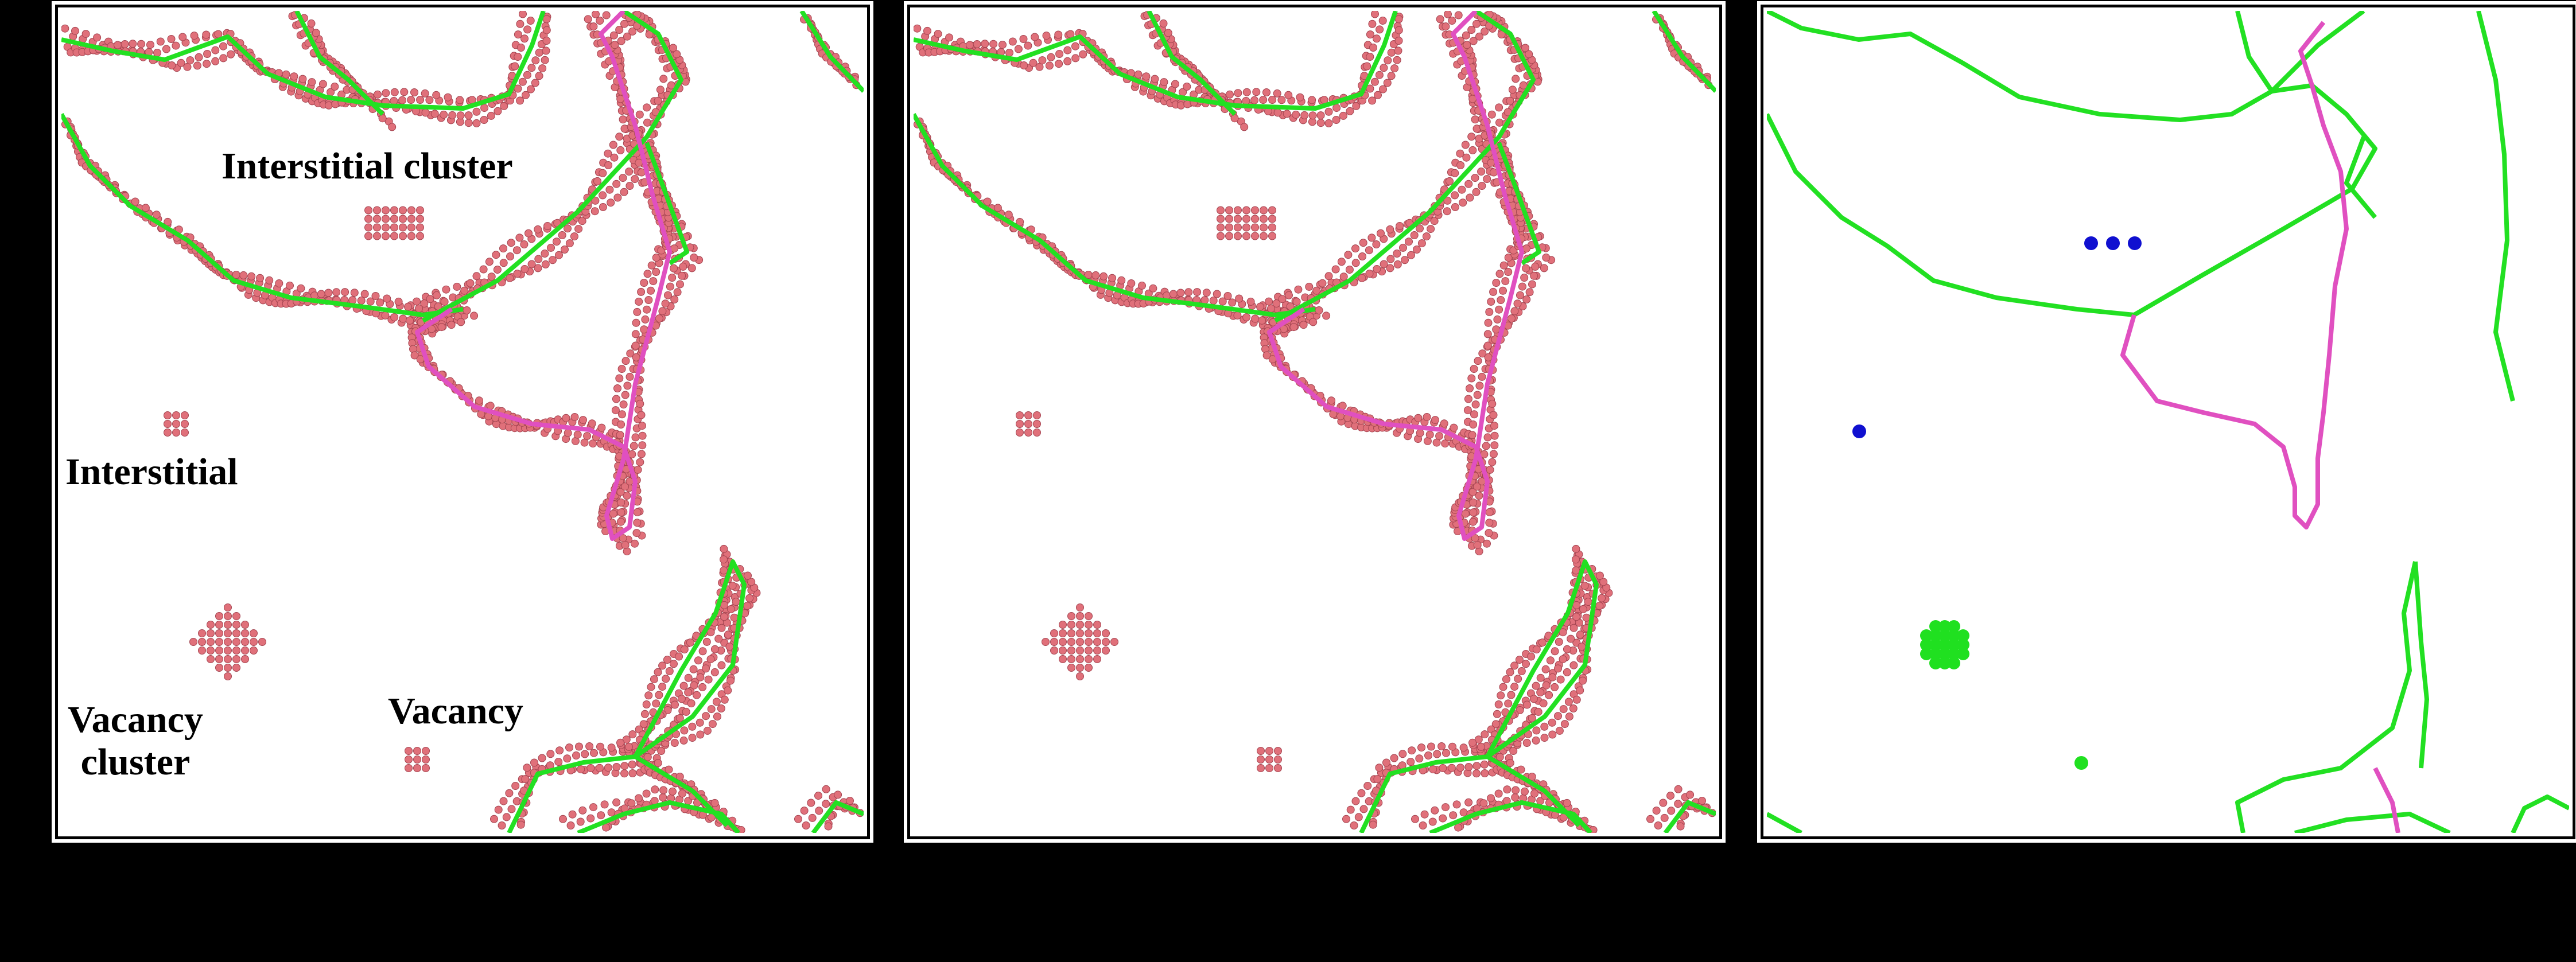 The width and height of the screenshot is (2576, 962). Describe the element at coordinates (1954, 635) in the screenshot. I see `vacancy-marker` at that location.